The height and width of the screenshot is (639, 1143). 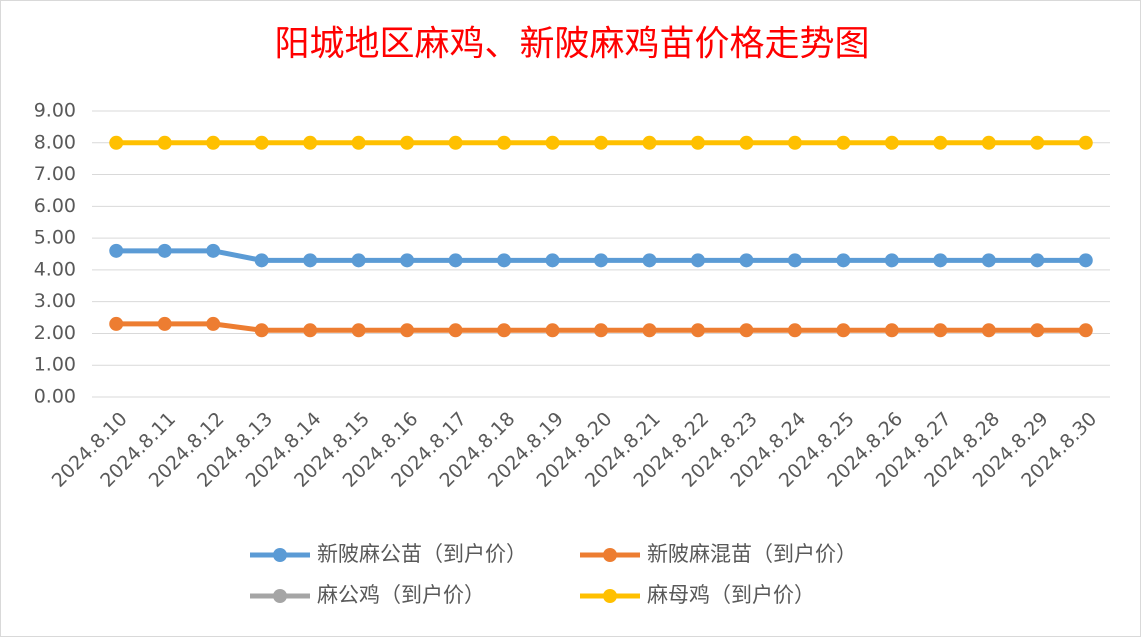 I want to click on y-tick-label: 0.00, so click(x=55, y=397).